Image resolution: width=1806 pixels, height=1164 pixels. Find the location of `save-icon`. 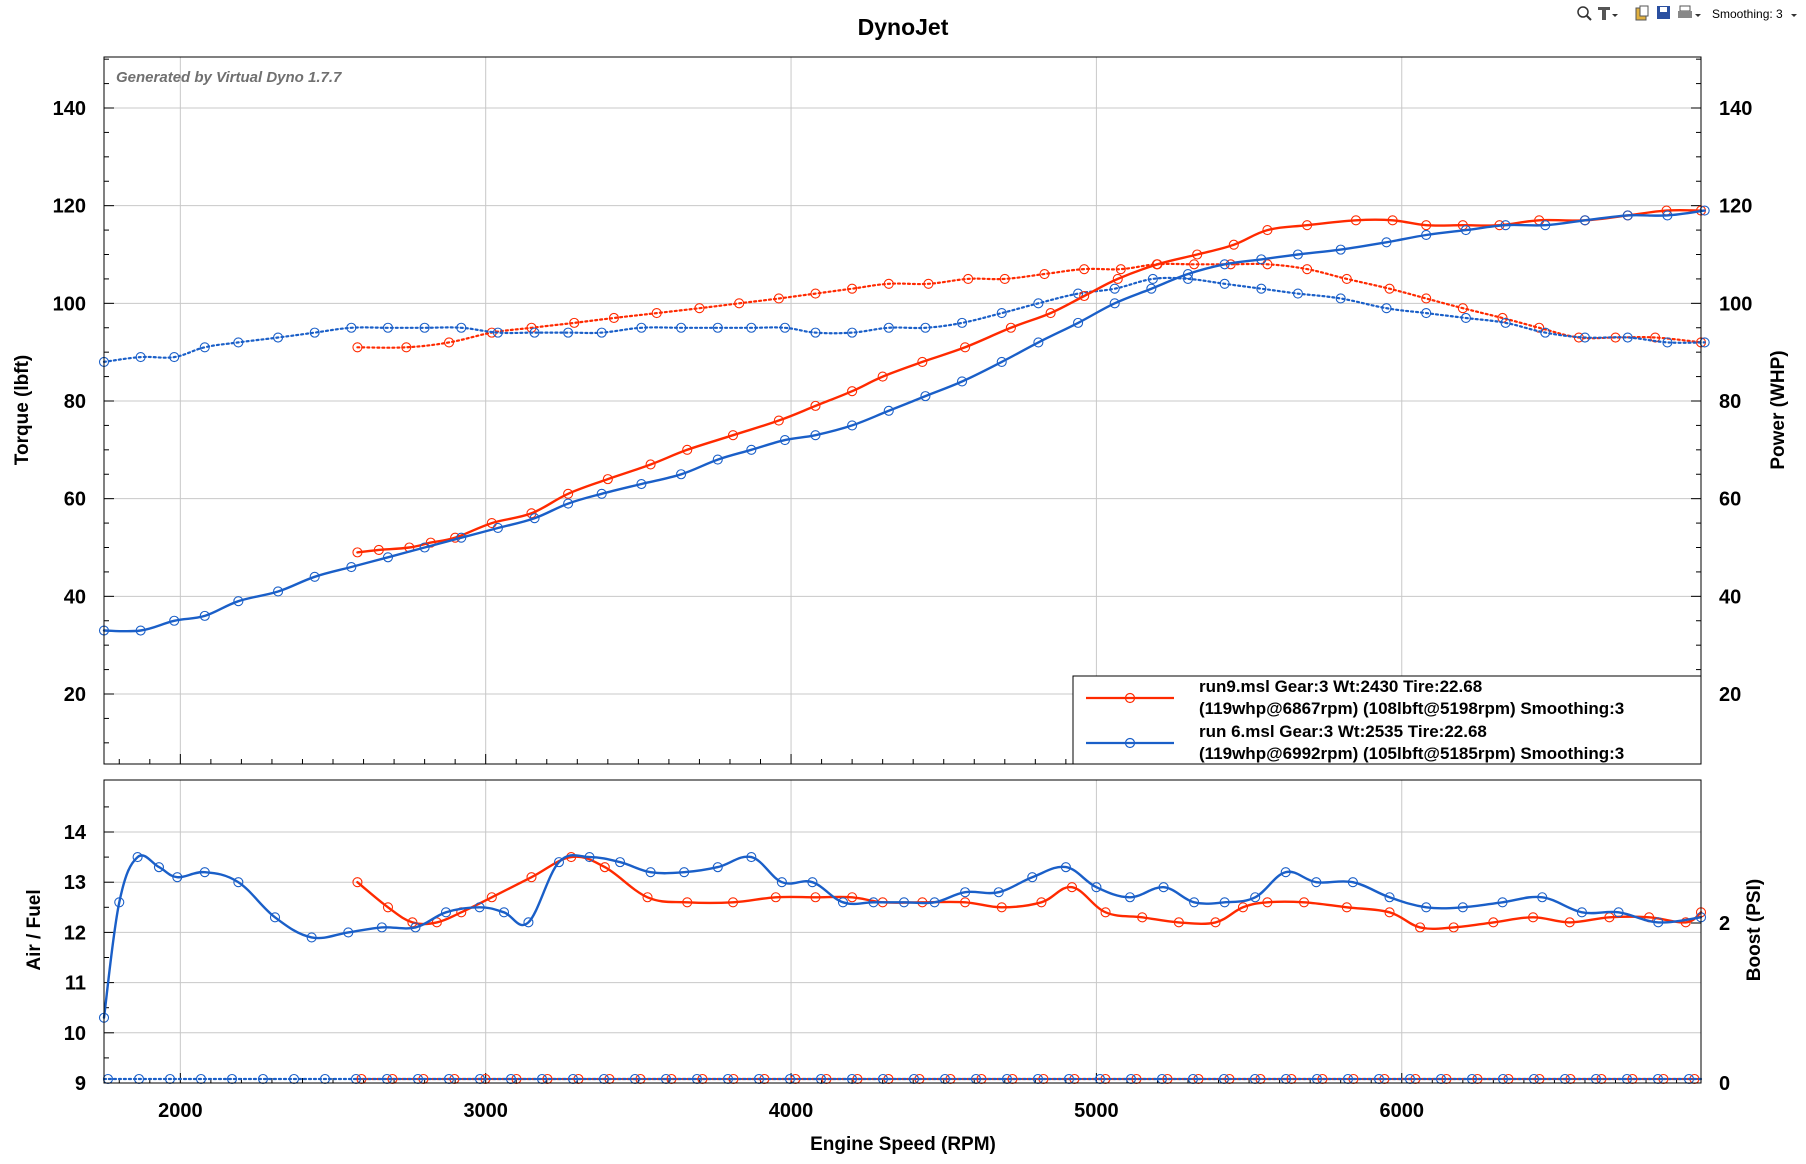

save-icon is located at coordinates (1663, 12).